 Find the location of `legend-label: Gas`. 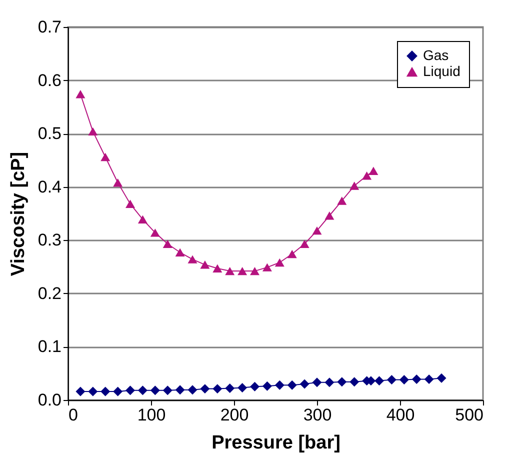

legend-label: Gas is located at coordinates (436, 55).